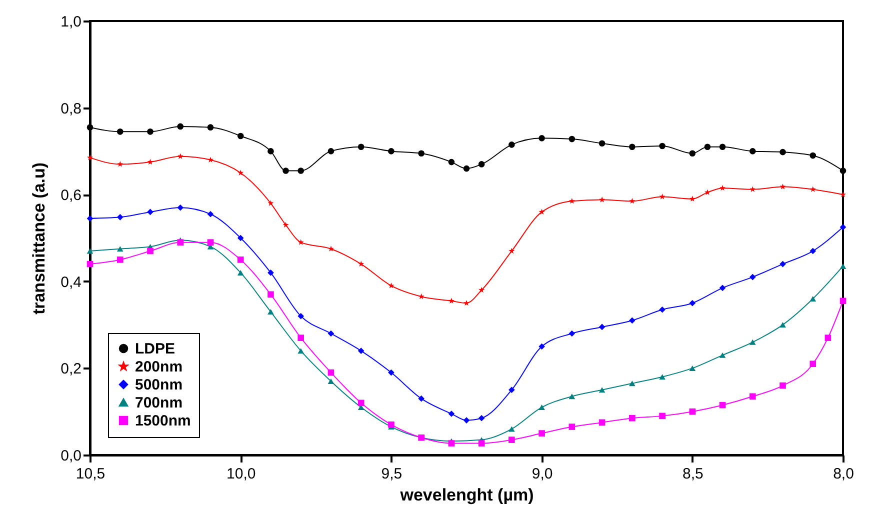  Describe the element at coordinates (241, 474) in the screenshot. I see `x-tick-label: 10,0` at that location.